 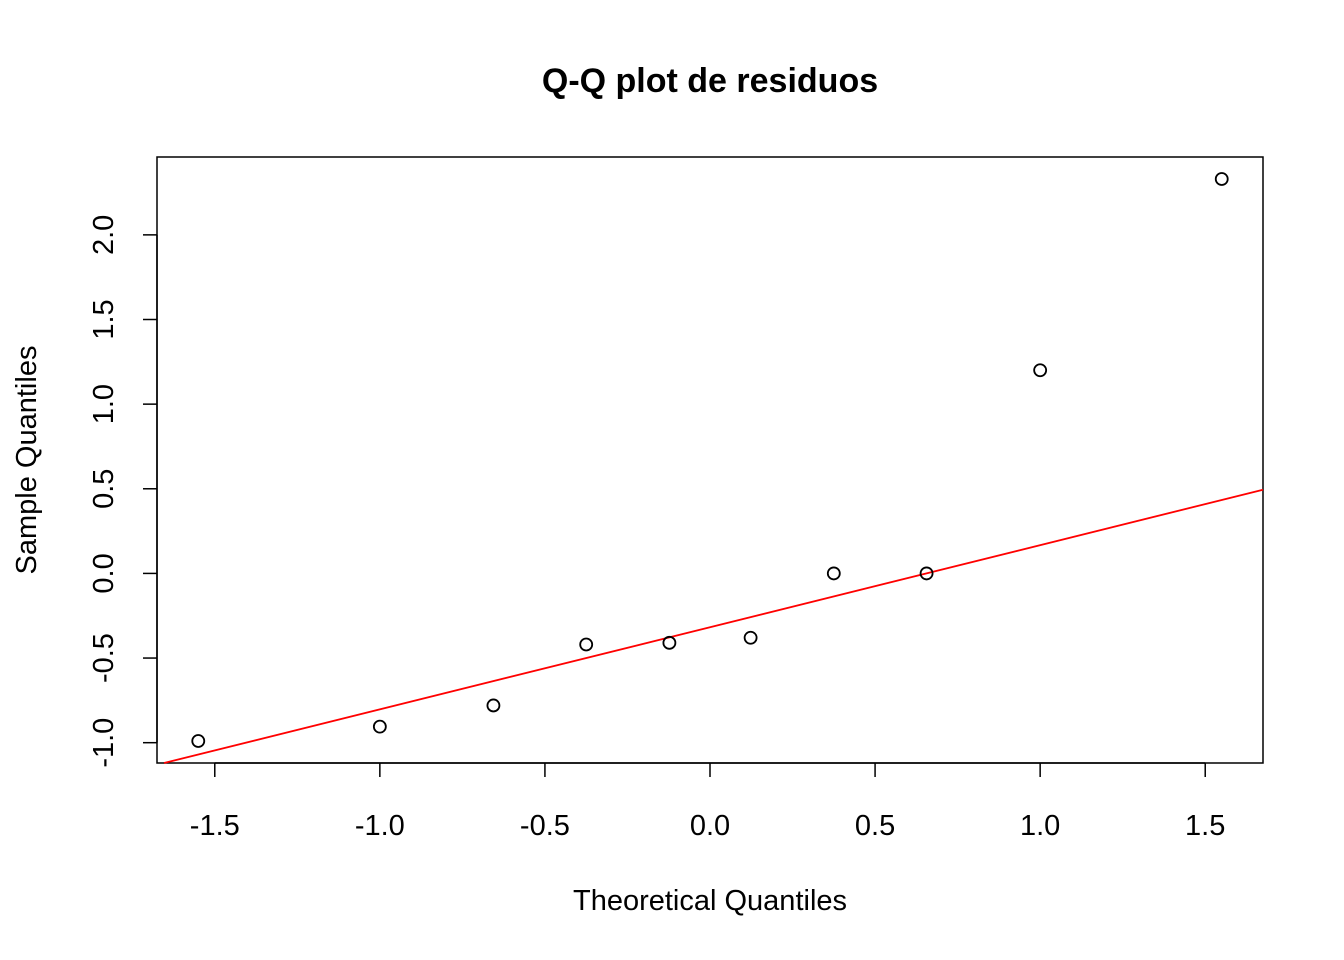 I want to click on y-tick-label: 2.0, so click(x=104, y=235).